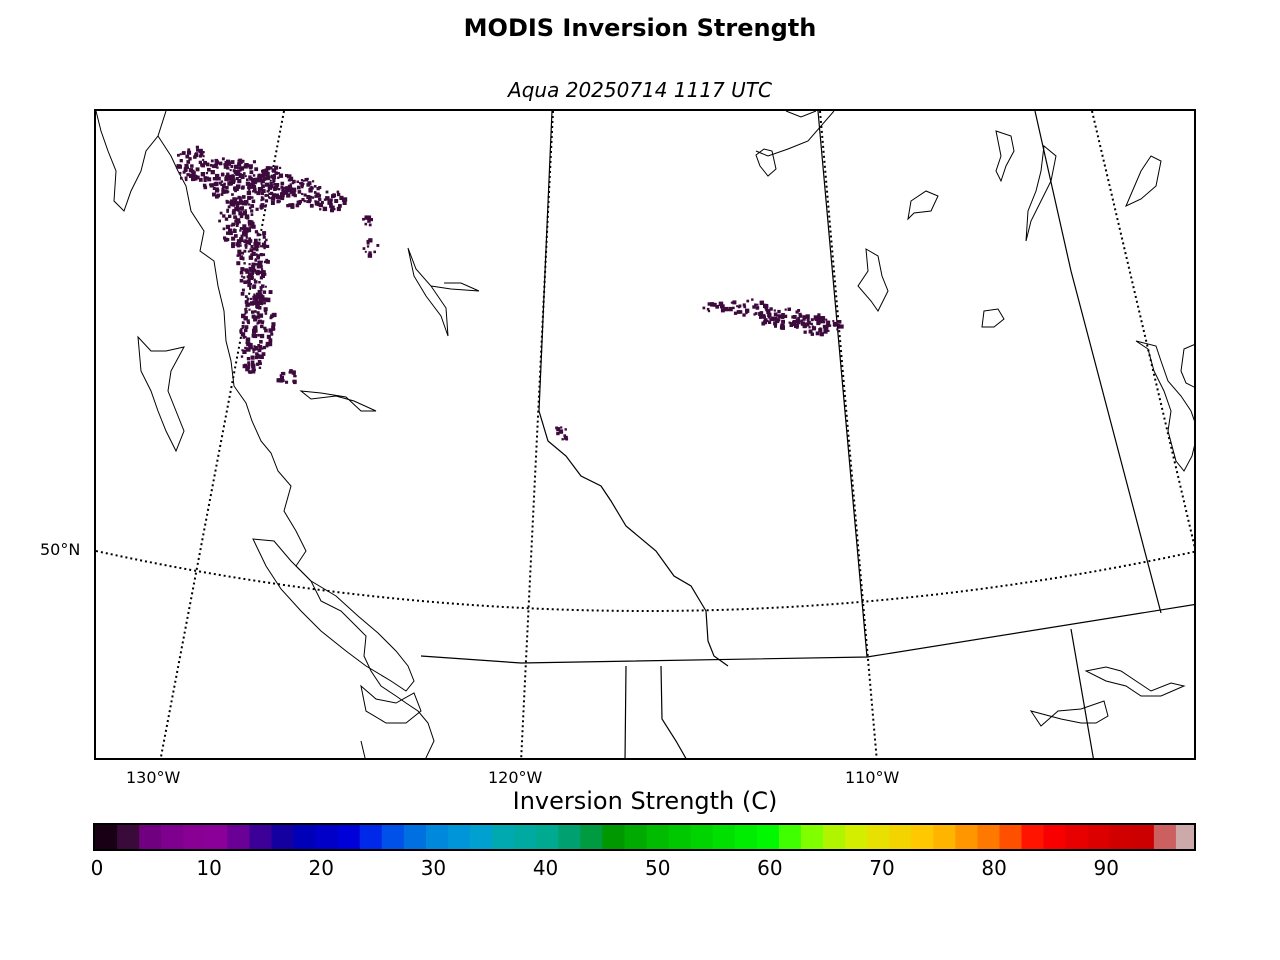  I want to click on colorbar-tick-label: 40, so click(545, 868).